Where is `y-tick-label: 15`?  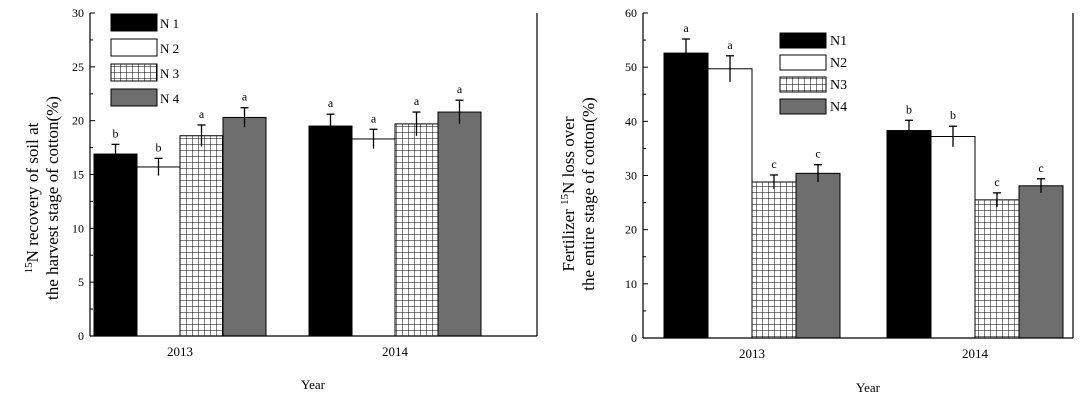
y-tick-label: 15 is located at coordinates (78, 175).